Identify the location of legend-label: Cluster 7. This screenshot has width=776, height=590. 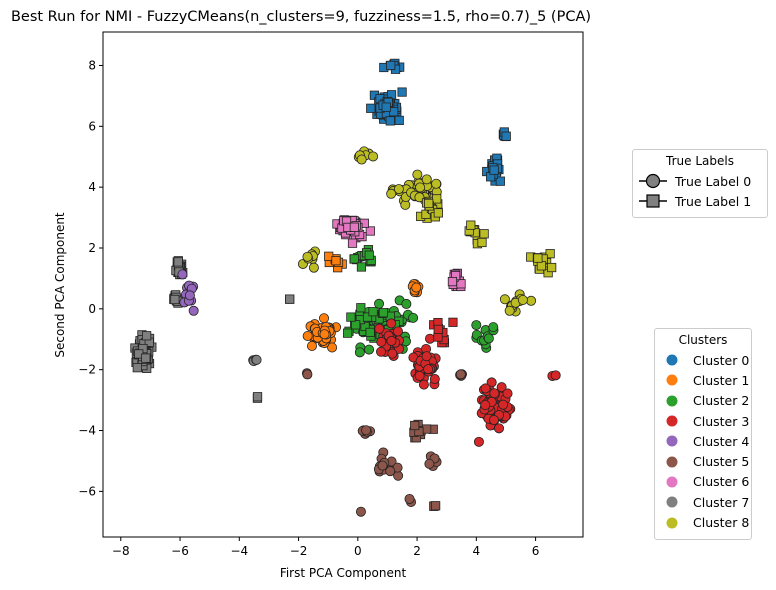
(721, 502).